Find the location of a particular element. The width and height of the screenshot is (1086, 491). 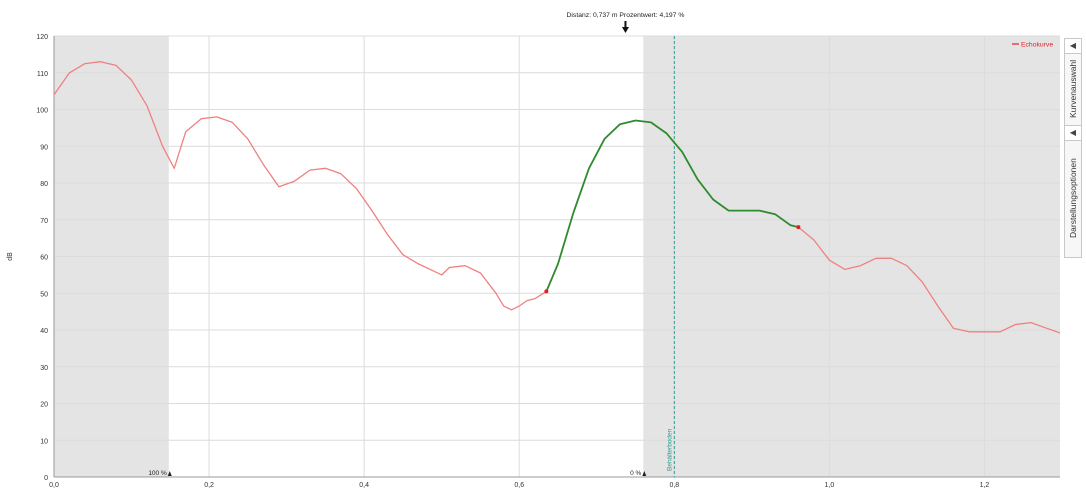

x-tick-label: 0,2 is located at coordinates (209, 485).